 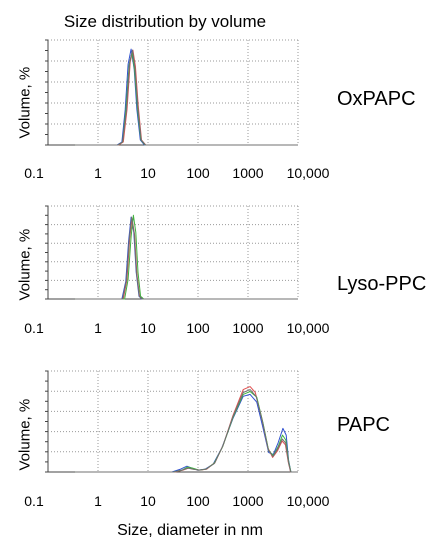 What do you see at coordinates (363, 425) in the screenshot?
I see `sample-label: PAPC` at bounding box center [363, 425].